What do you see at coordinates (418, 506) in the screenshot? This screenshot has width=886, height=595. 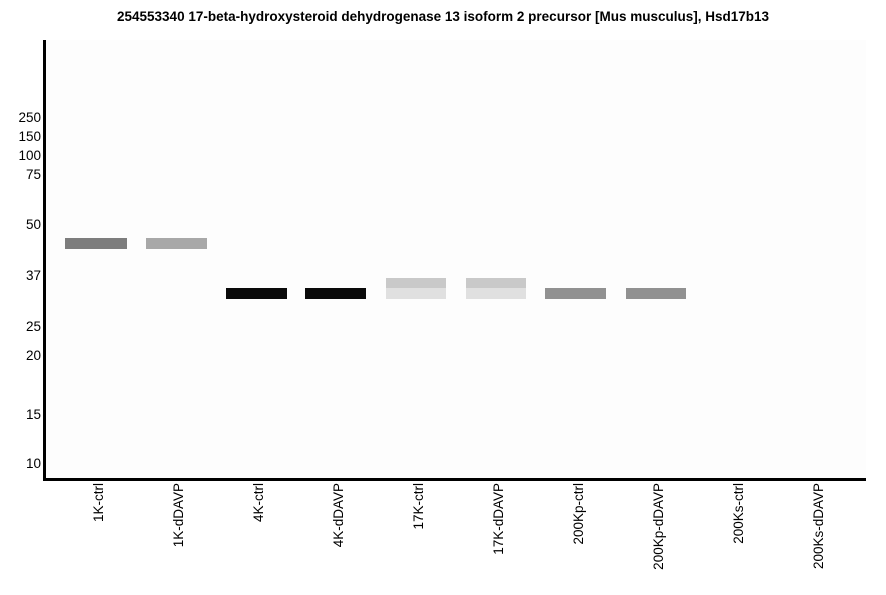 I see `x-lane-label: 17K-ctrl` at bounding box center [418, 506].